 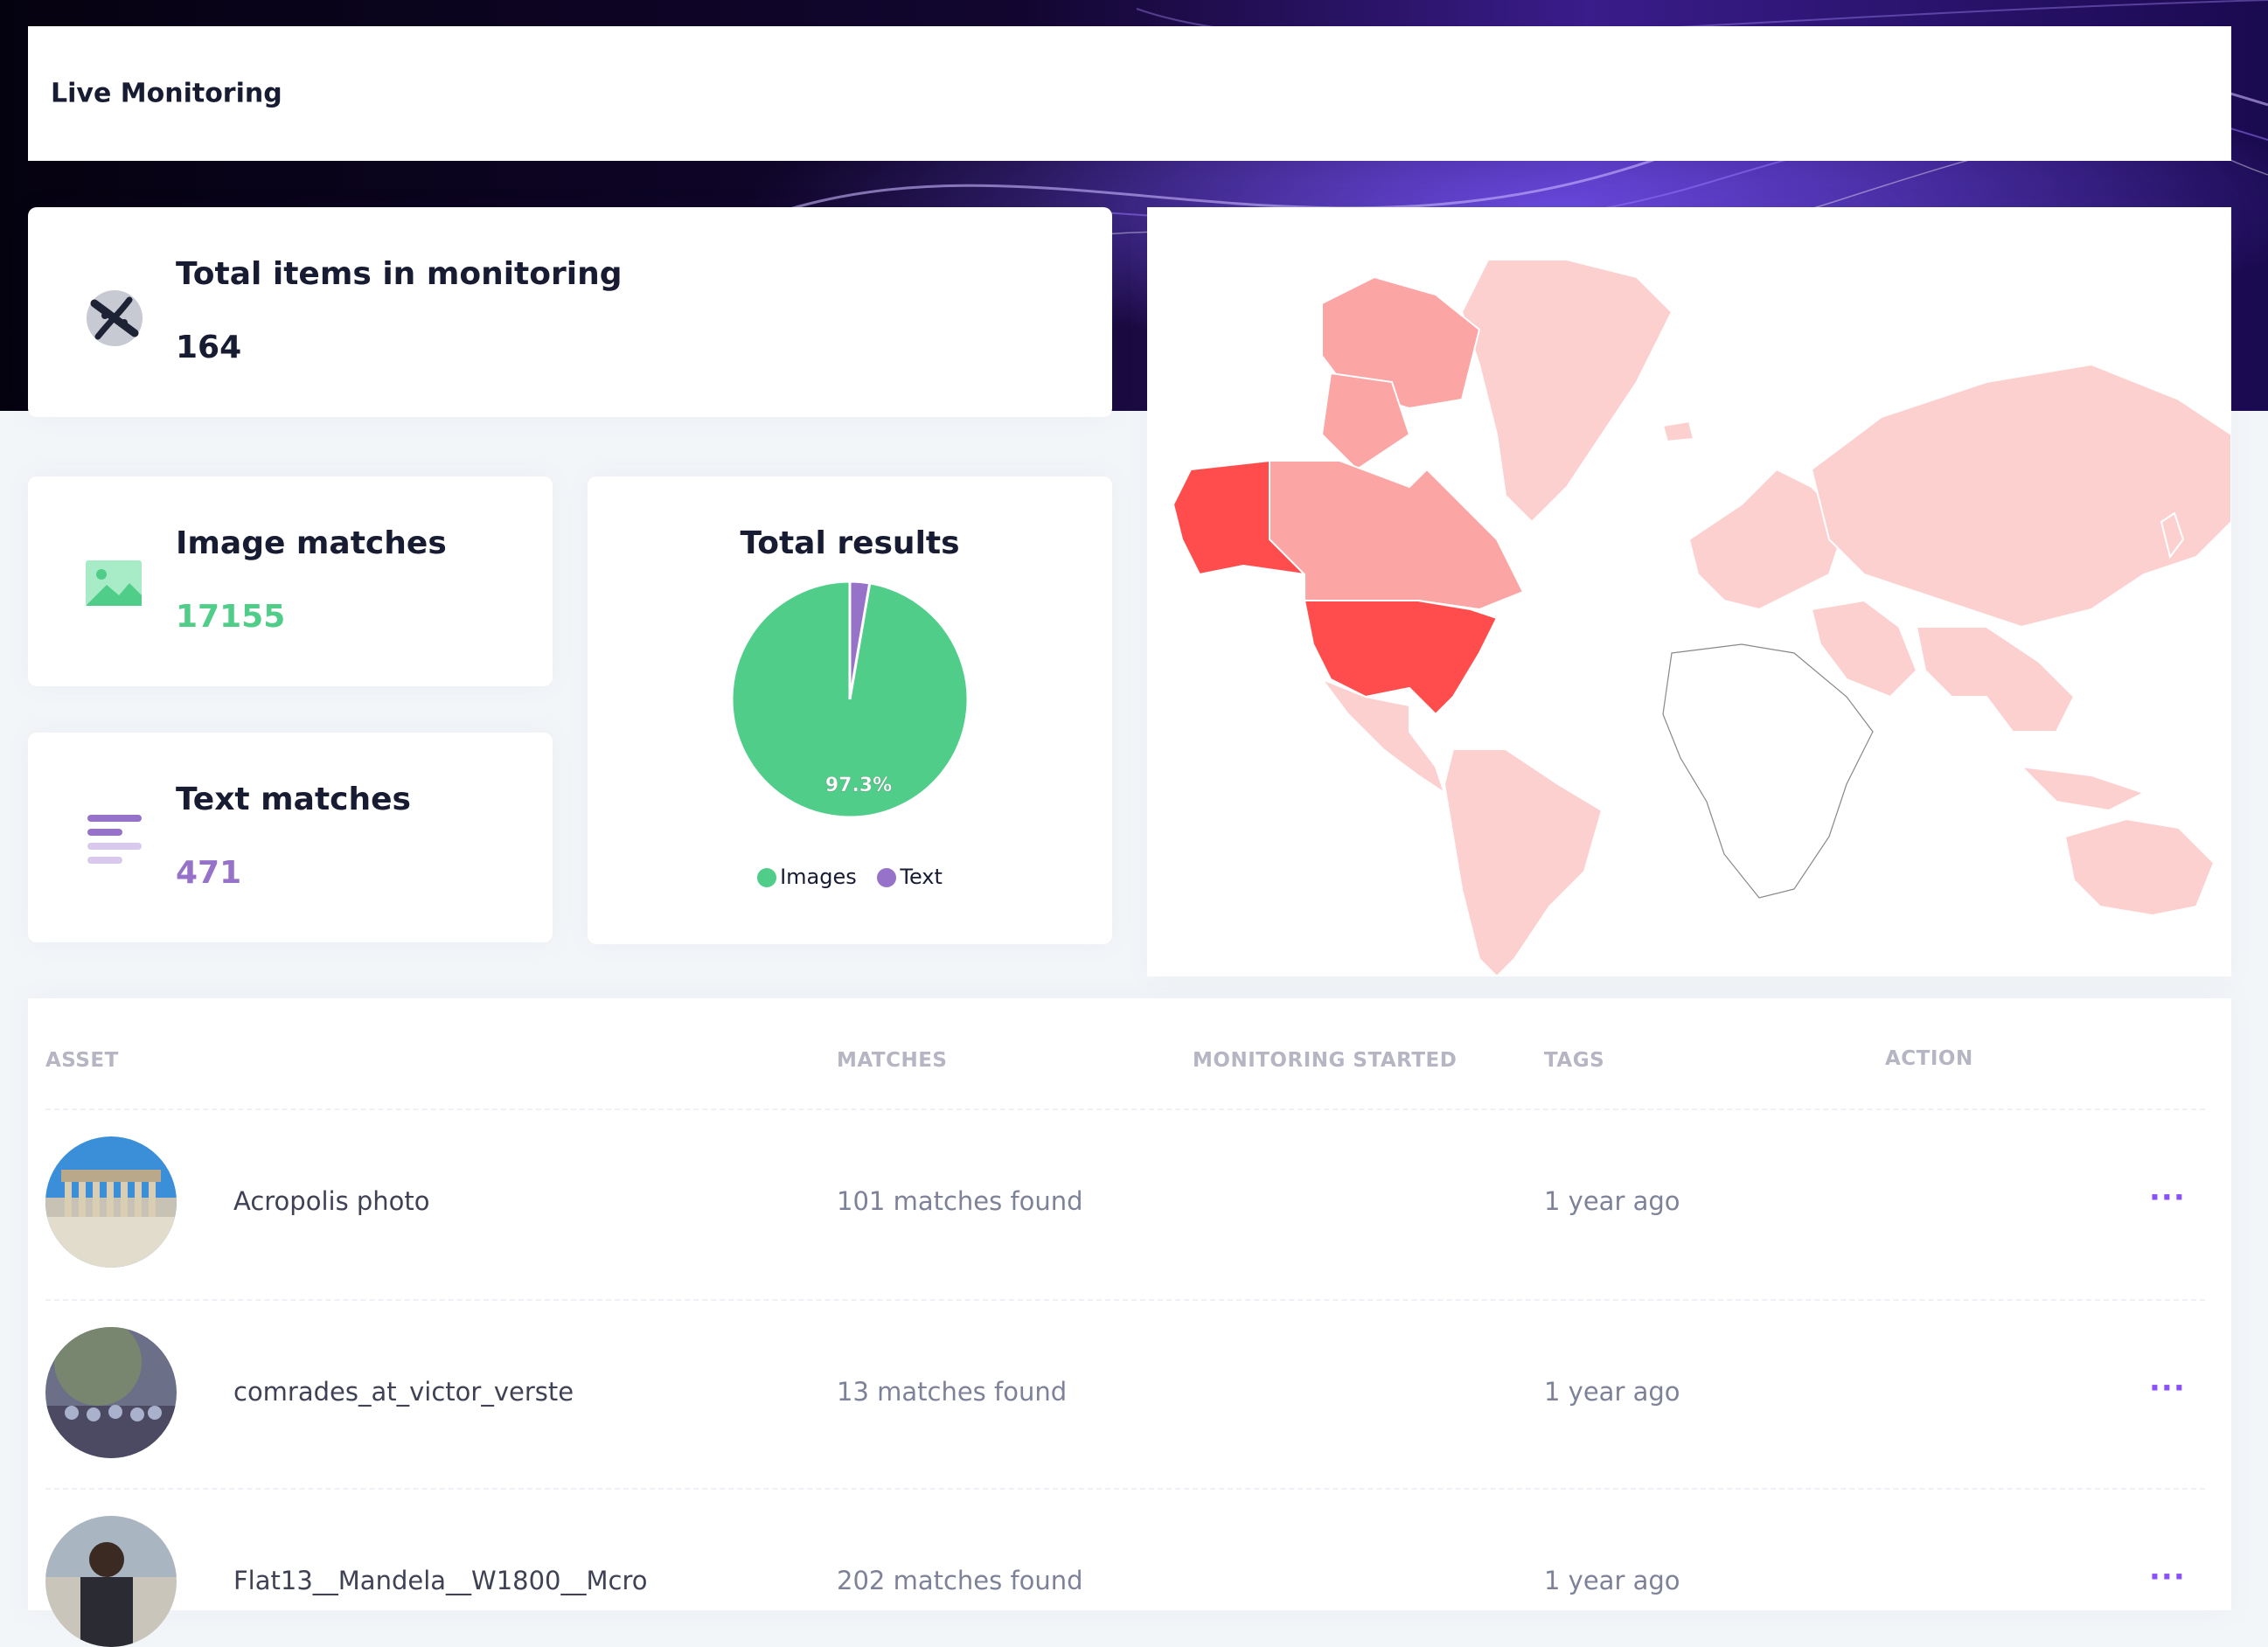 I want to click on asset-matches: 101 matches found, so click(x=960, y=1201).